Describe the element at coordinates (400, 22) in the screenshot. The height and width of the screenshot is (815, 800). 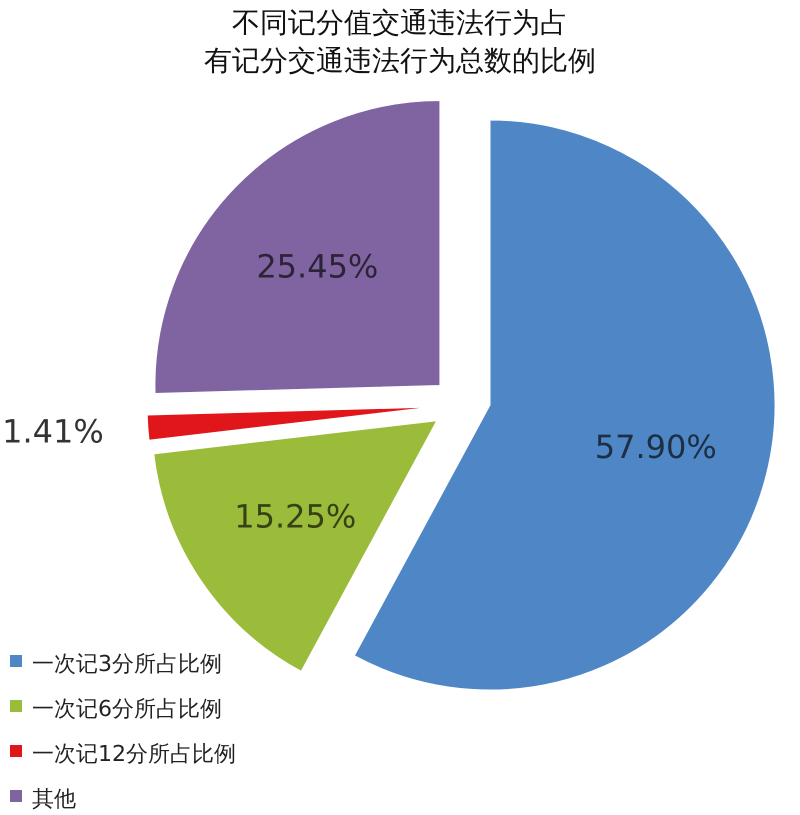
I see `chart-title: 不同记分值交通违法行为占` at that location.